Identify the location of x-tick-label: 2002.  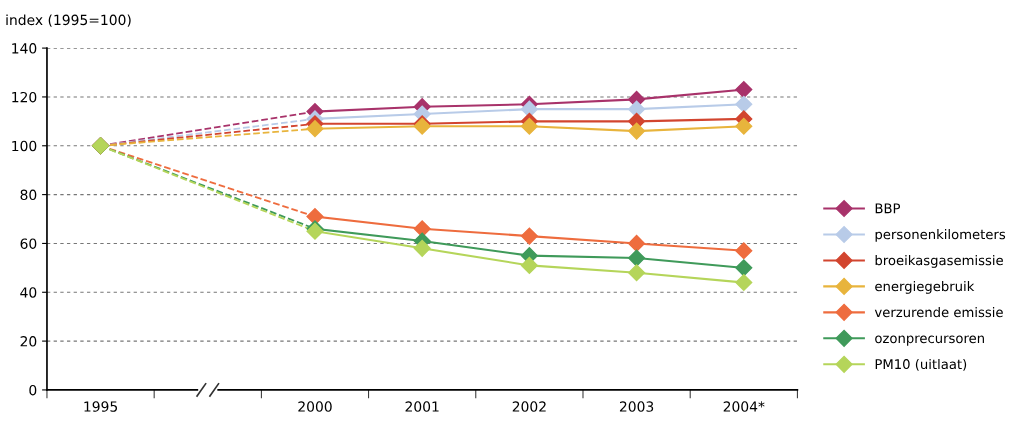
(529, 406).